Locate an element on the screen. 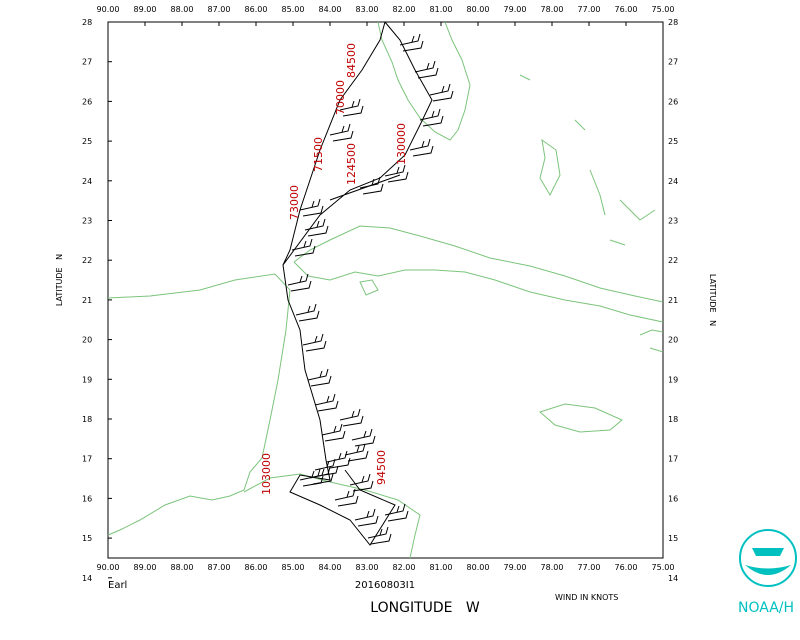 The image size is (800, 640). altitude-label: 124500 is located at coordinates (351, 164).